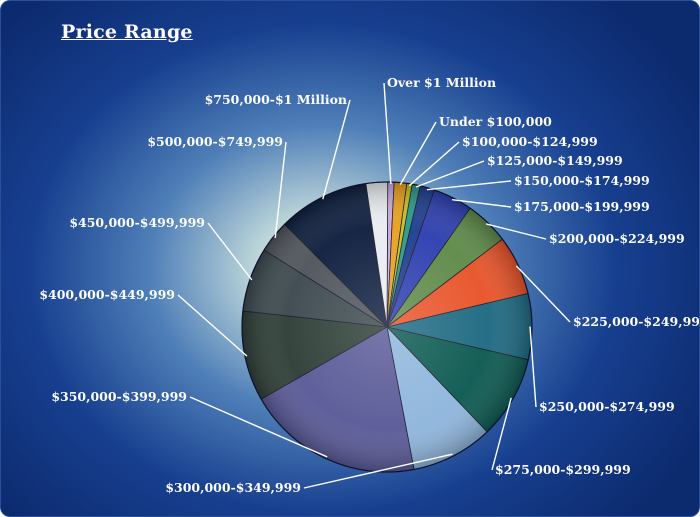  What do you see at coordinates (530, 141) in the screenshot?
I see `slice-label: $100,000-$124,999` at bounding box center [530, 141].